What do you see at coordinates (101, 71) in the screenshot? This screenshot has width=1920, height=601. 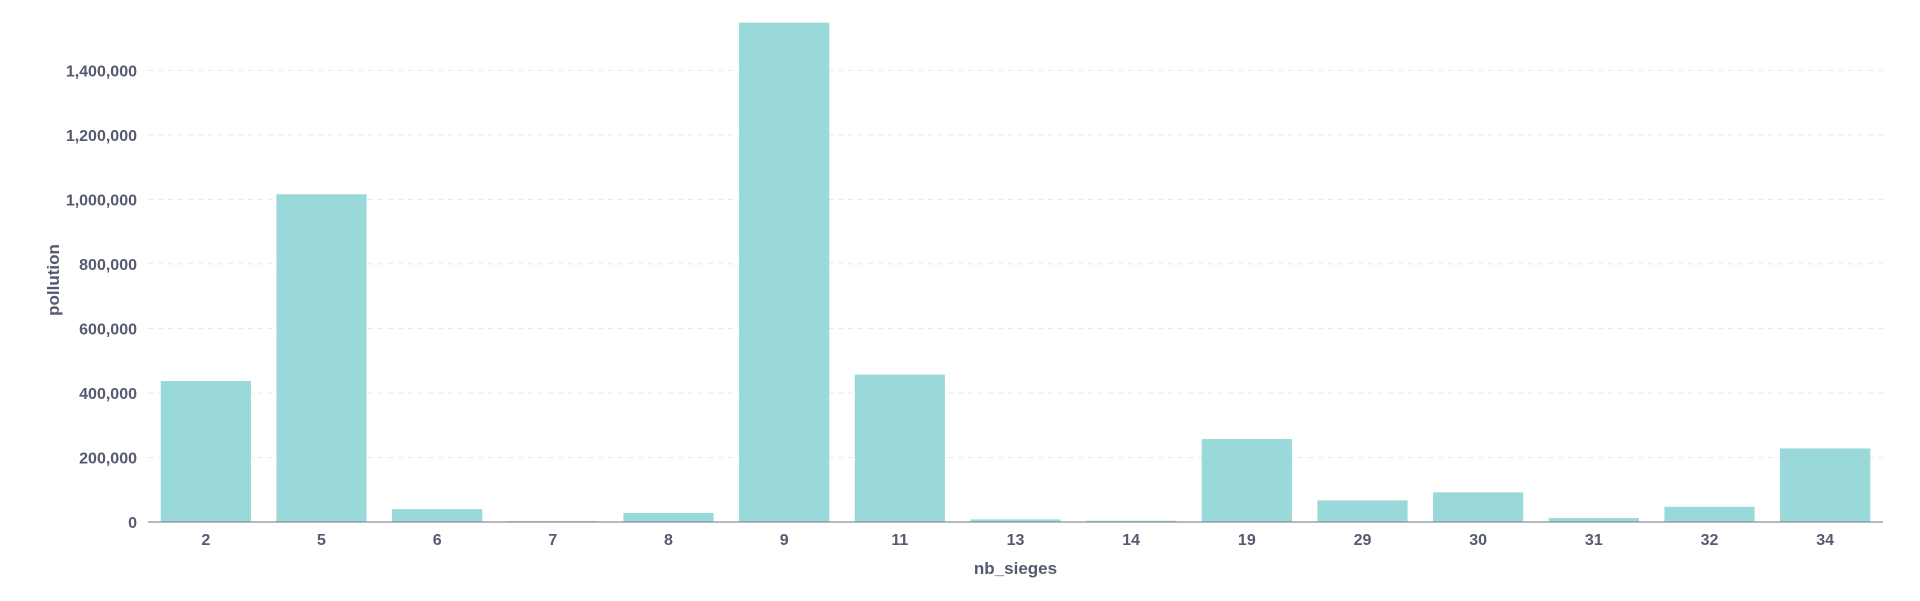 I see `y-tick-label: 1,400,000` at bounding box center [101, 71].